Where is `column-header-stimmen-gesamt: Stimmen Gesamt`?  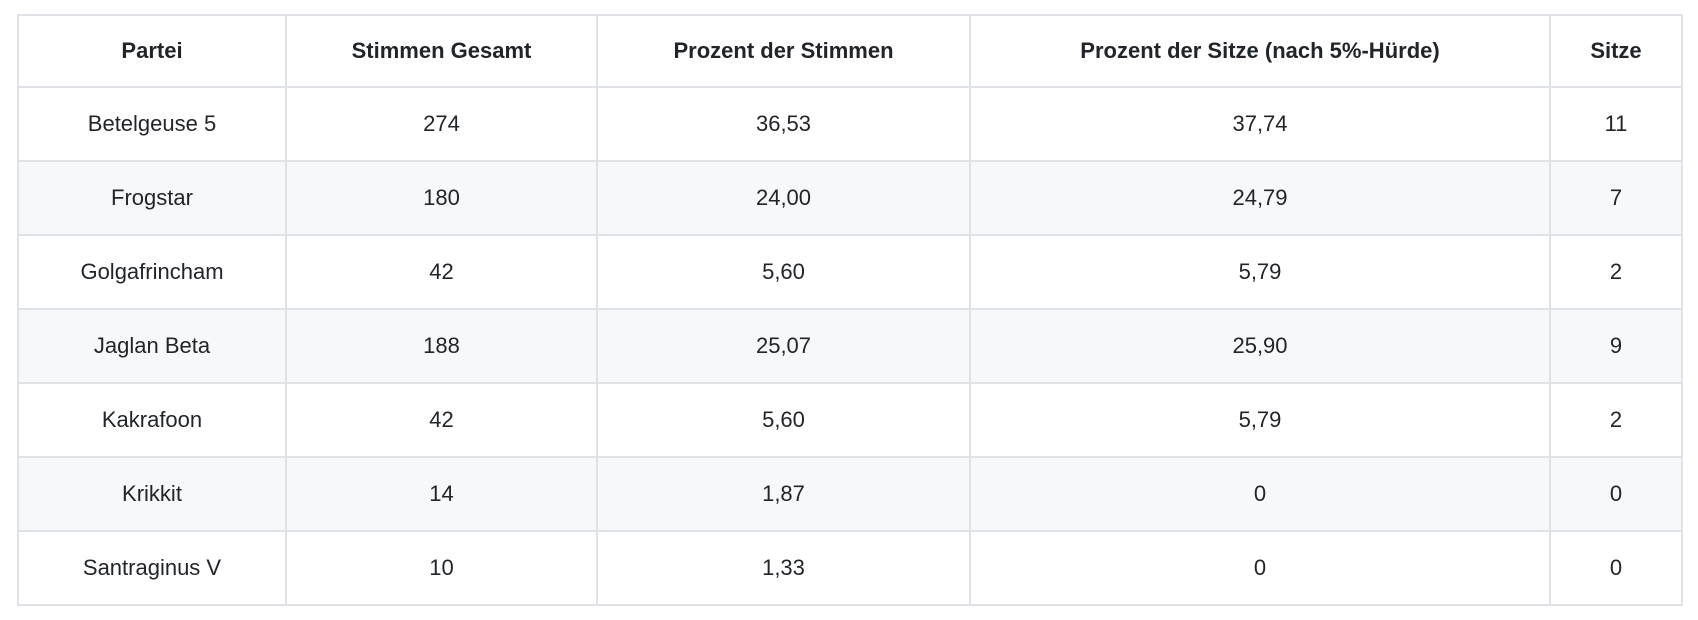
column-header-stimmen-gesamt: Stimmen Gesamt is located at coordinates (441, 51).